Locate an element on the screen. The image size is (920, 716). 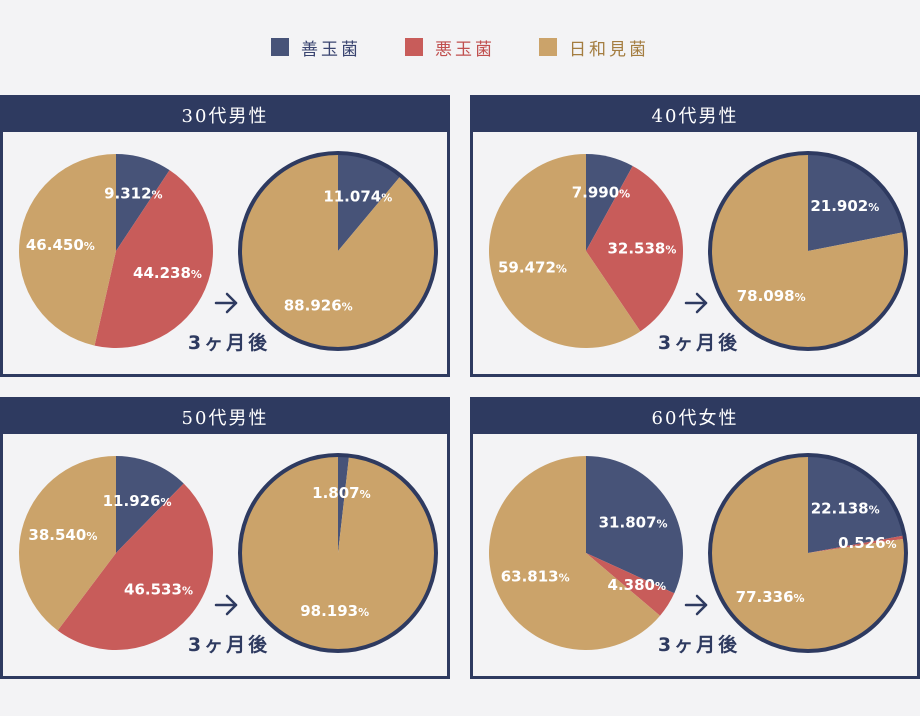
before-pie-data-label-neutral: 63.813% is located at coordinates (535, 577).